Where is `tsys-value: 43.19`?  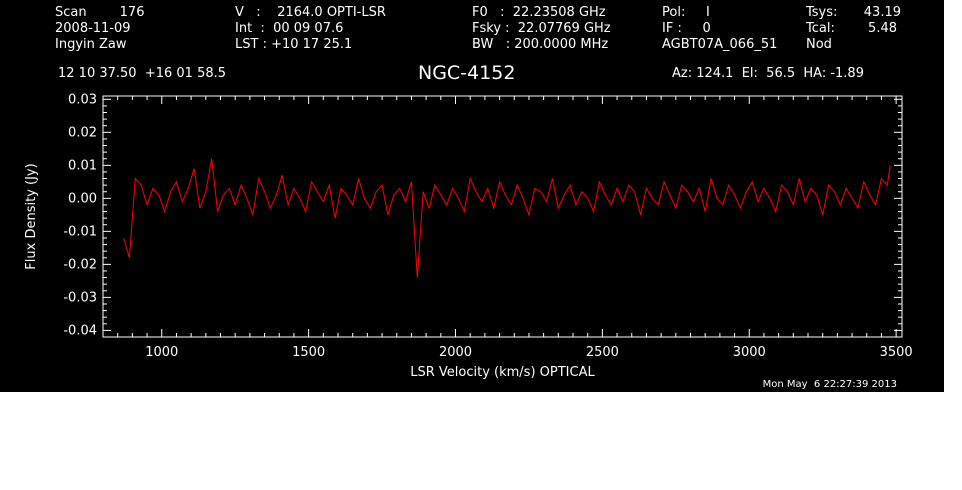 tsys-value: 43.19 is located at coordinates (882, 12).